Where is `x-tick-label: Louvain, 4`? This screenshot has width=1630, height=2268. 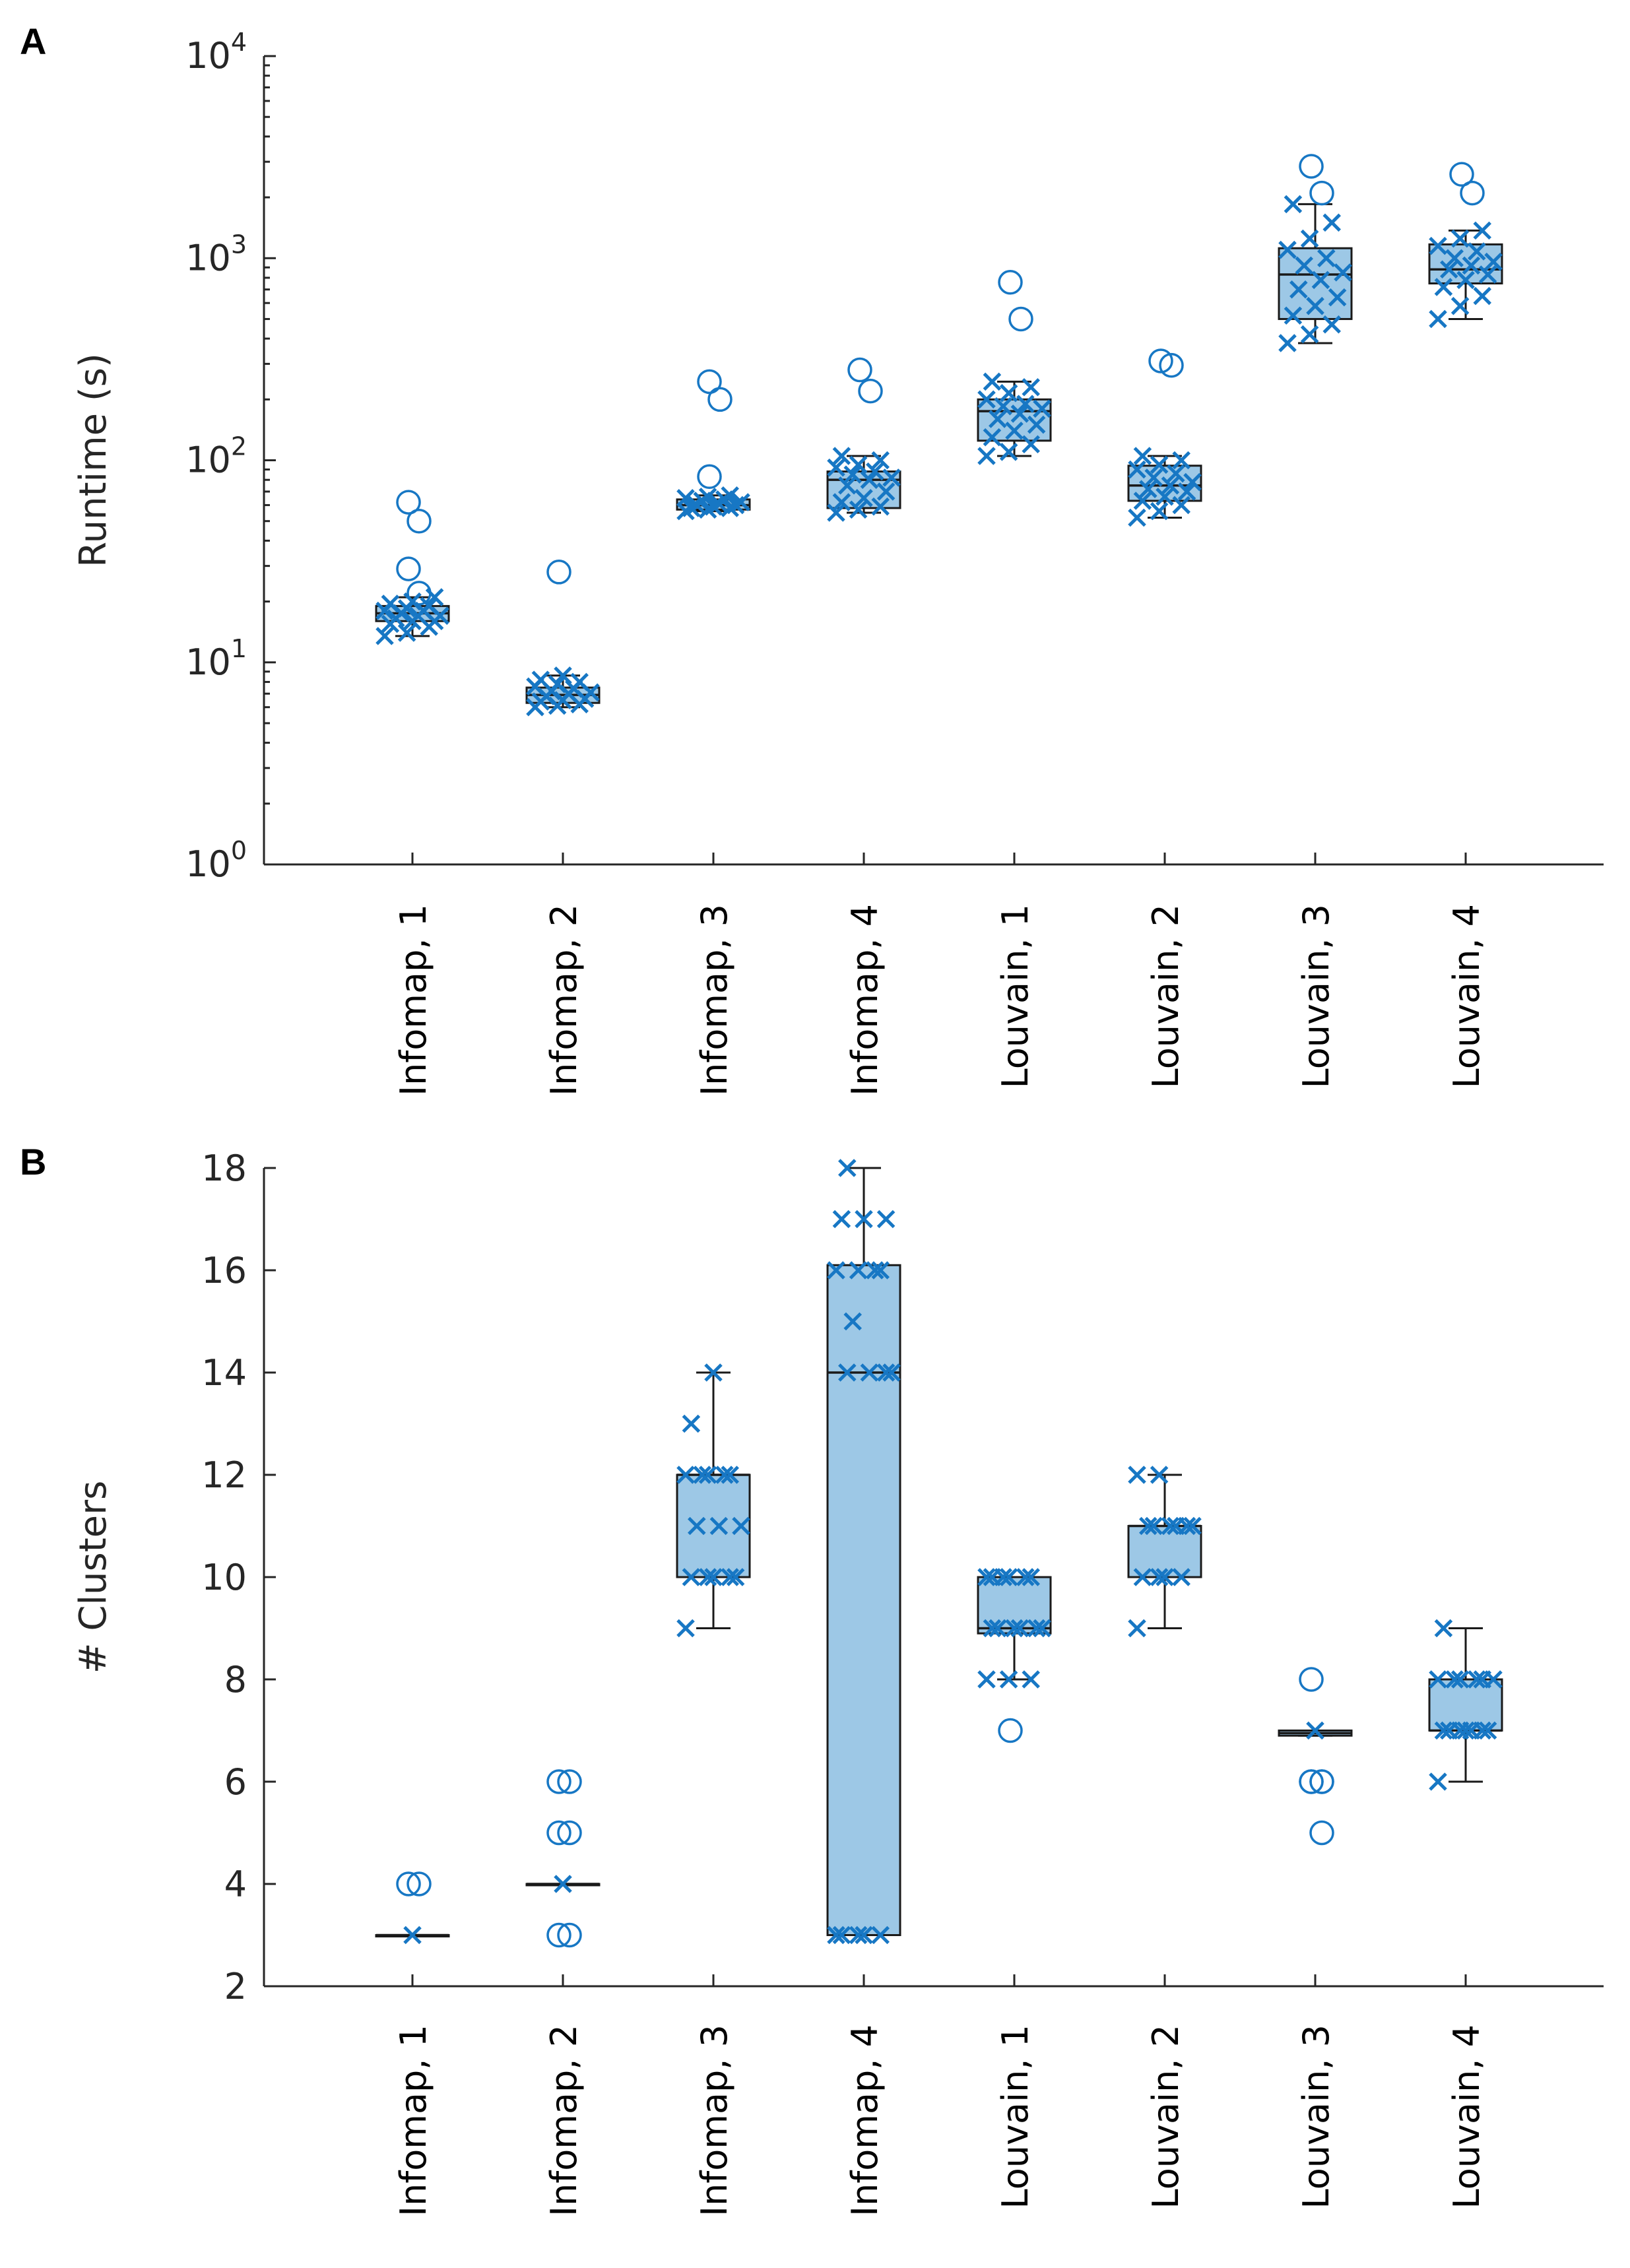
x-tick-label: Louvain, 4 is located at coordinates (1466, 2117).